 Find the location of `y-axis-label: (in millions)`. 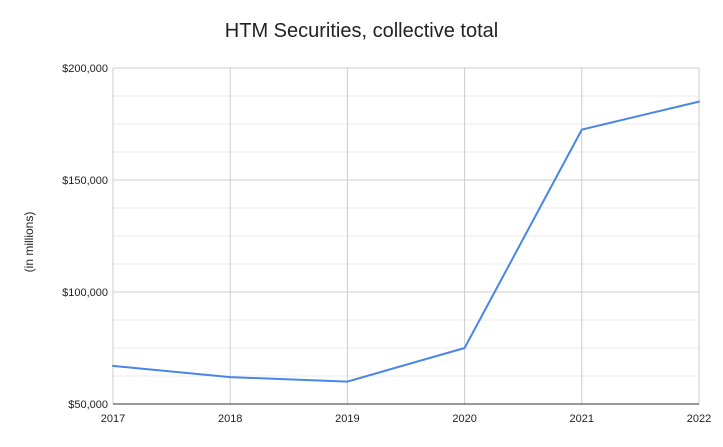

y-axis-label: (in millions) is located at coordinates (29, 242).